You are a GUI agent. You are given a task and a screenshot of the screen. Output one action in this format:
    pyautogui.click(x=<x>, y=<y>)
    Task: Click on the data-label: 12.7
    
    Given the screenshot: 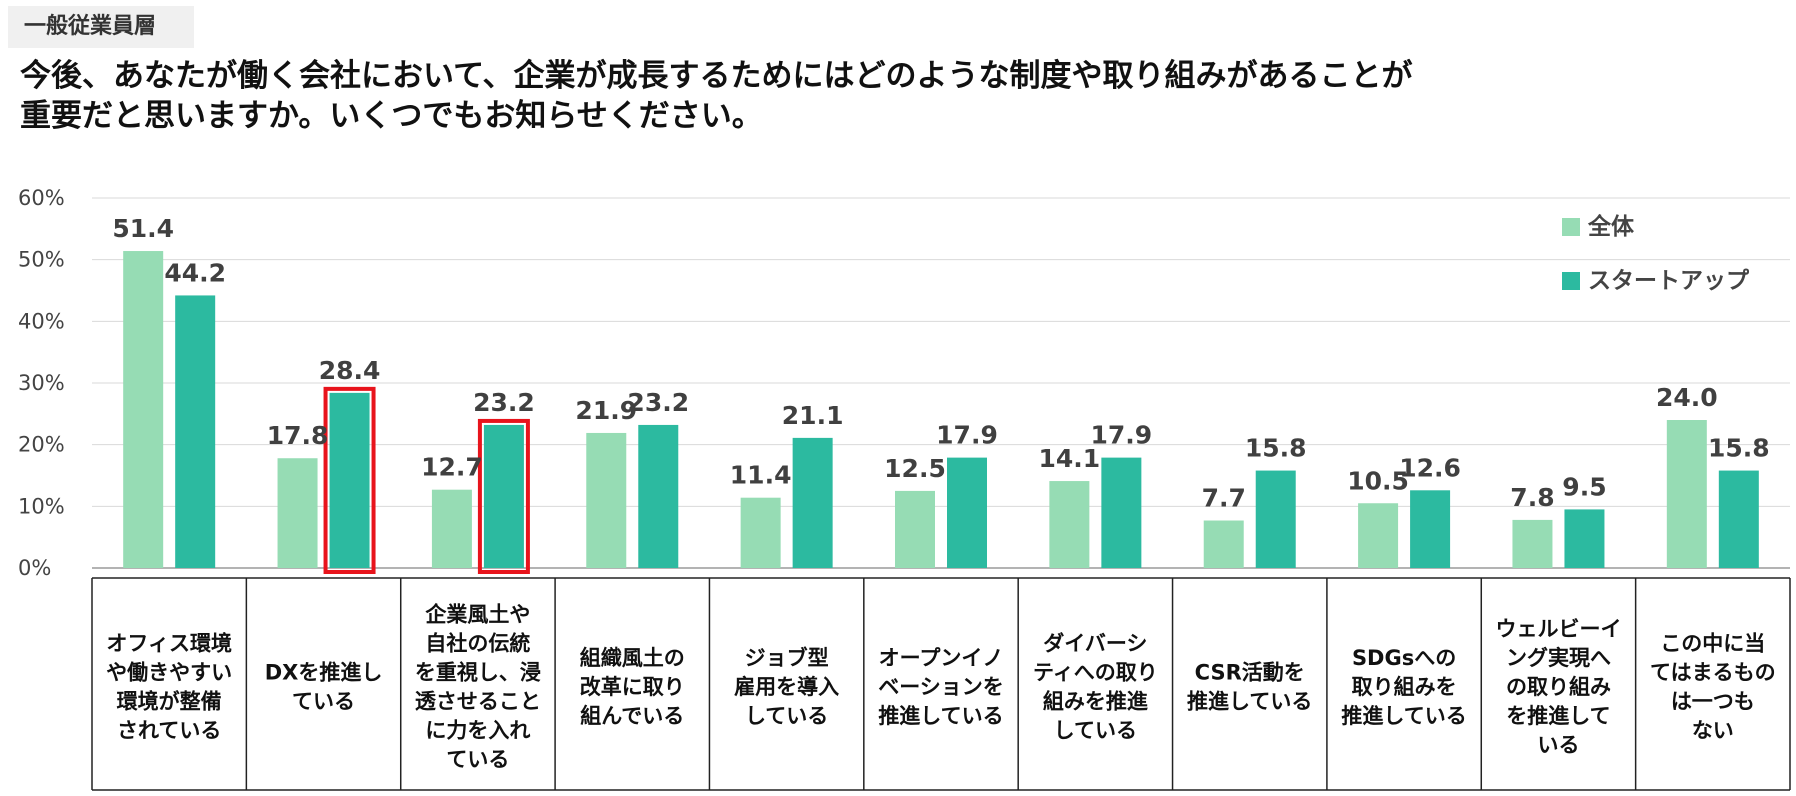 What is the action you would take?
    pyautogui.click(x=452, y=467)
    